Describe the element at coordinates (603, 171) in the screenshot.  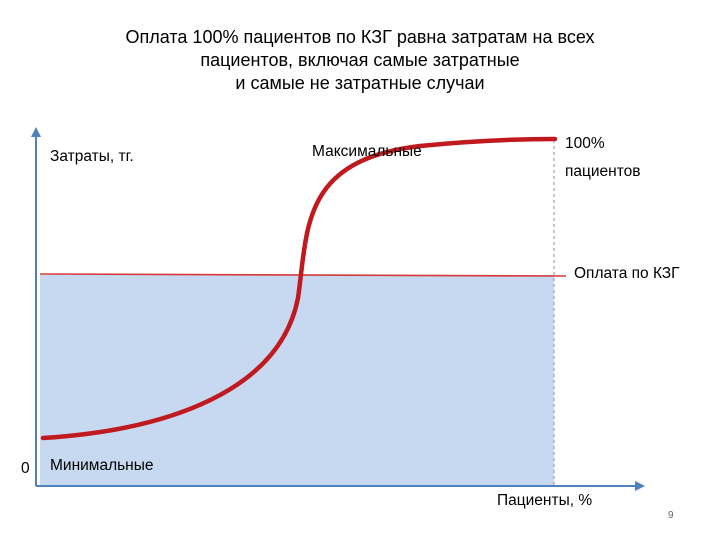
I see `hundred-percent-label-line-2: пациентов` at that location.